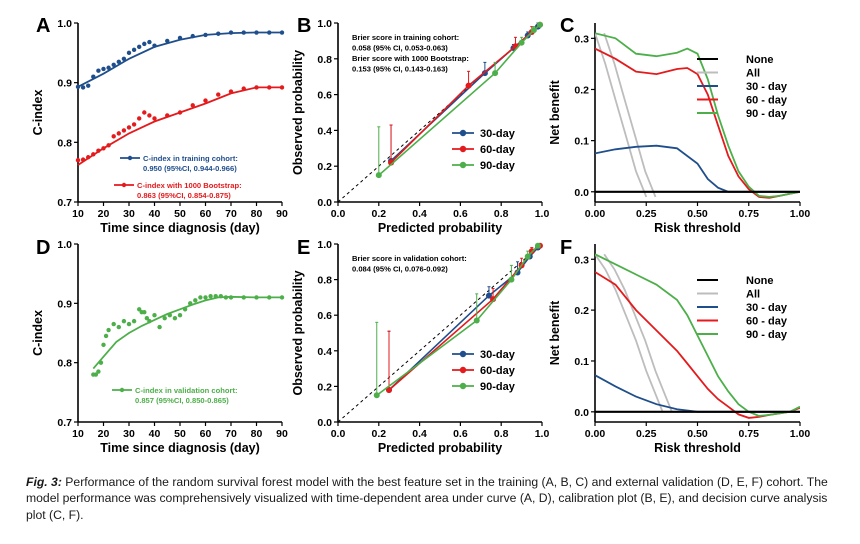 This screenshot has width=860, height=544. Describe the element at coordinates (43, 248) in the screenshot. I see `panel-letter-D: D` at that location.